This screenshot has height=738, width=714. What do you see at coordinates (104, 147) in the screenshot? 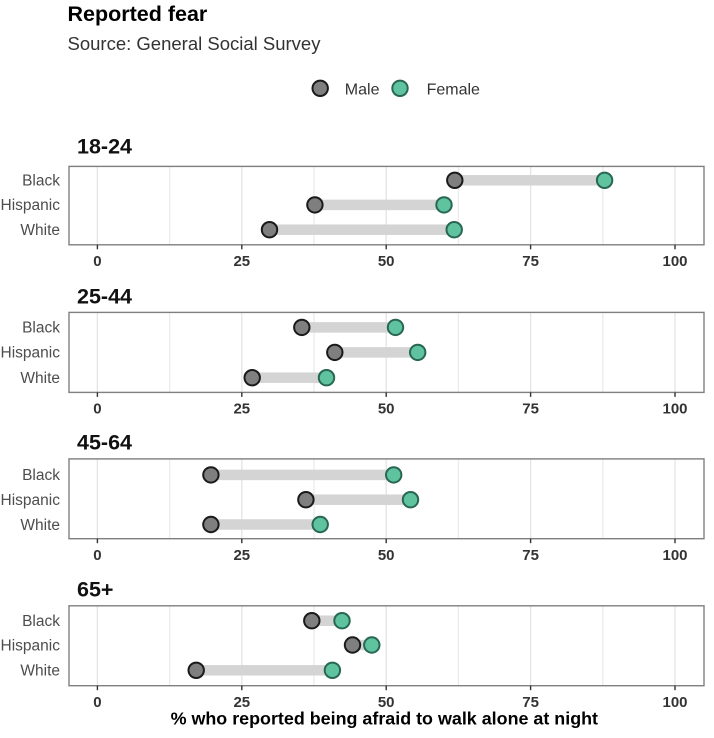
I see `svg-text: 18-24` at bounding box center [104, 147].